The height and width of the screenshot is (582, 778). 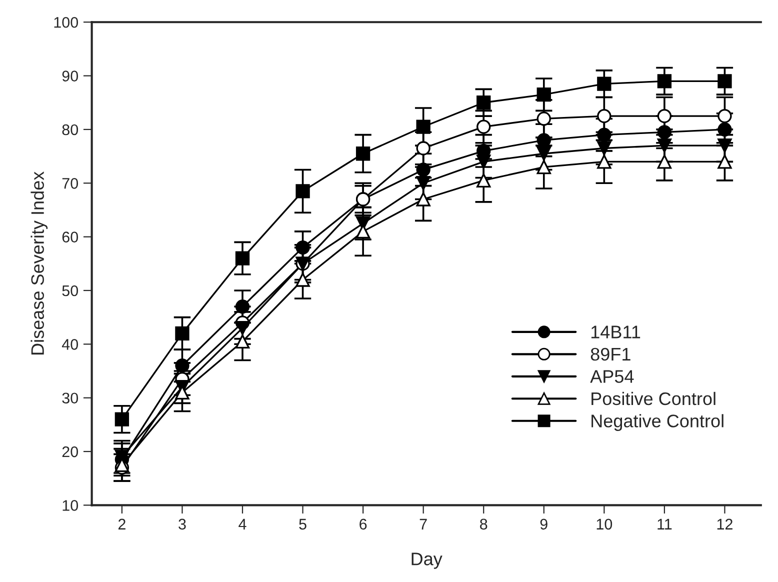 What do you see at coordinates (70, 398) in the screenshot?
I see `y-tick-label: 30` at bounding box center [70, 398].